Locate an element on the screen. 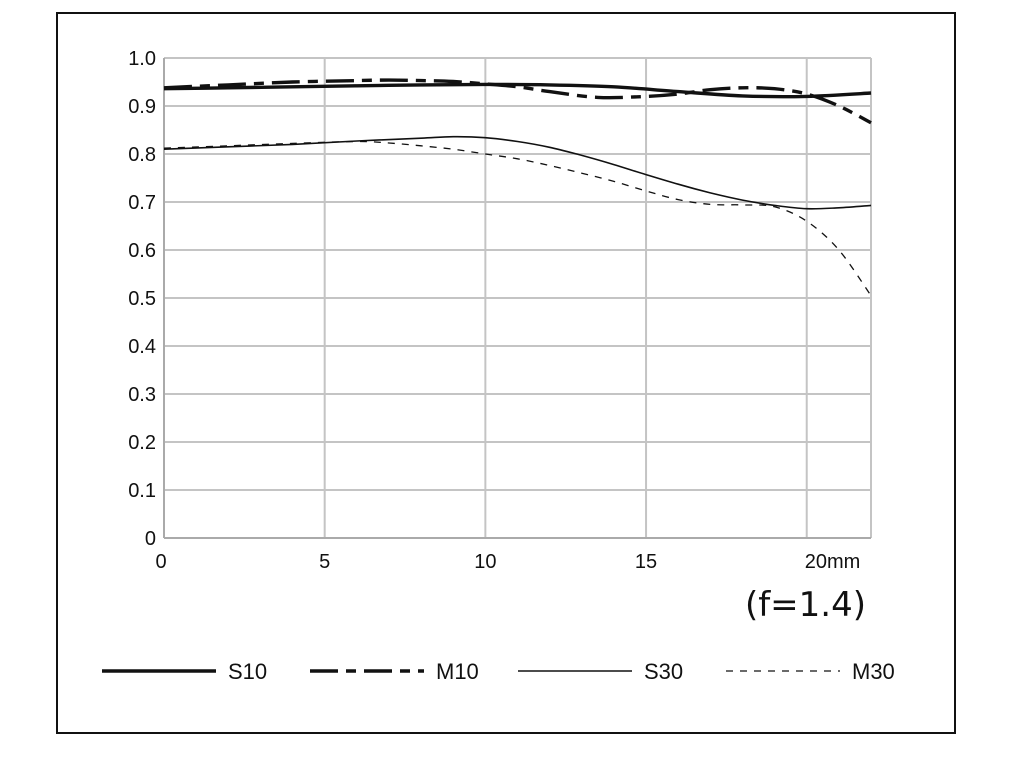 Image resolution: width=1024 pixels, height=770 pixels. legend-label-s10: S10 is located at coordinates (247, 671).